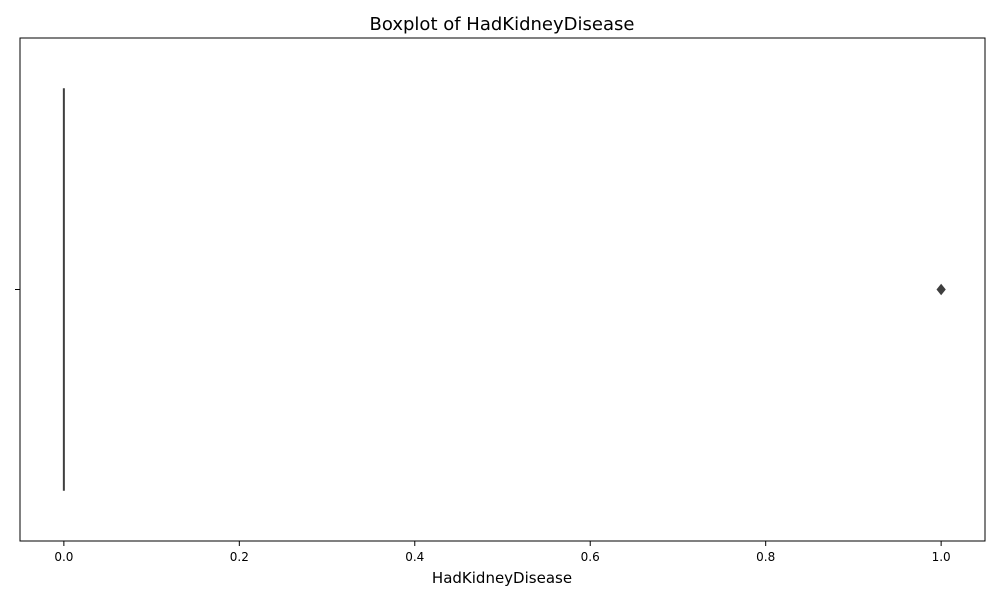 The height and width of the screenshot is (604, 1000). Describe the element at coordinates (765, 557) in the screenshot. I see `x-tick-label: 0.8` at that location.